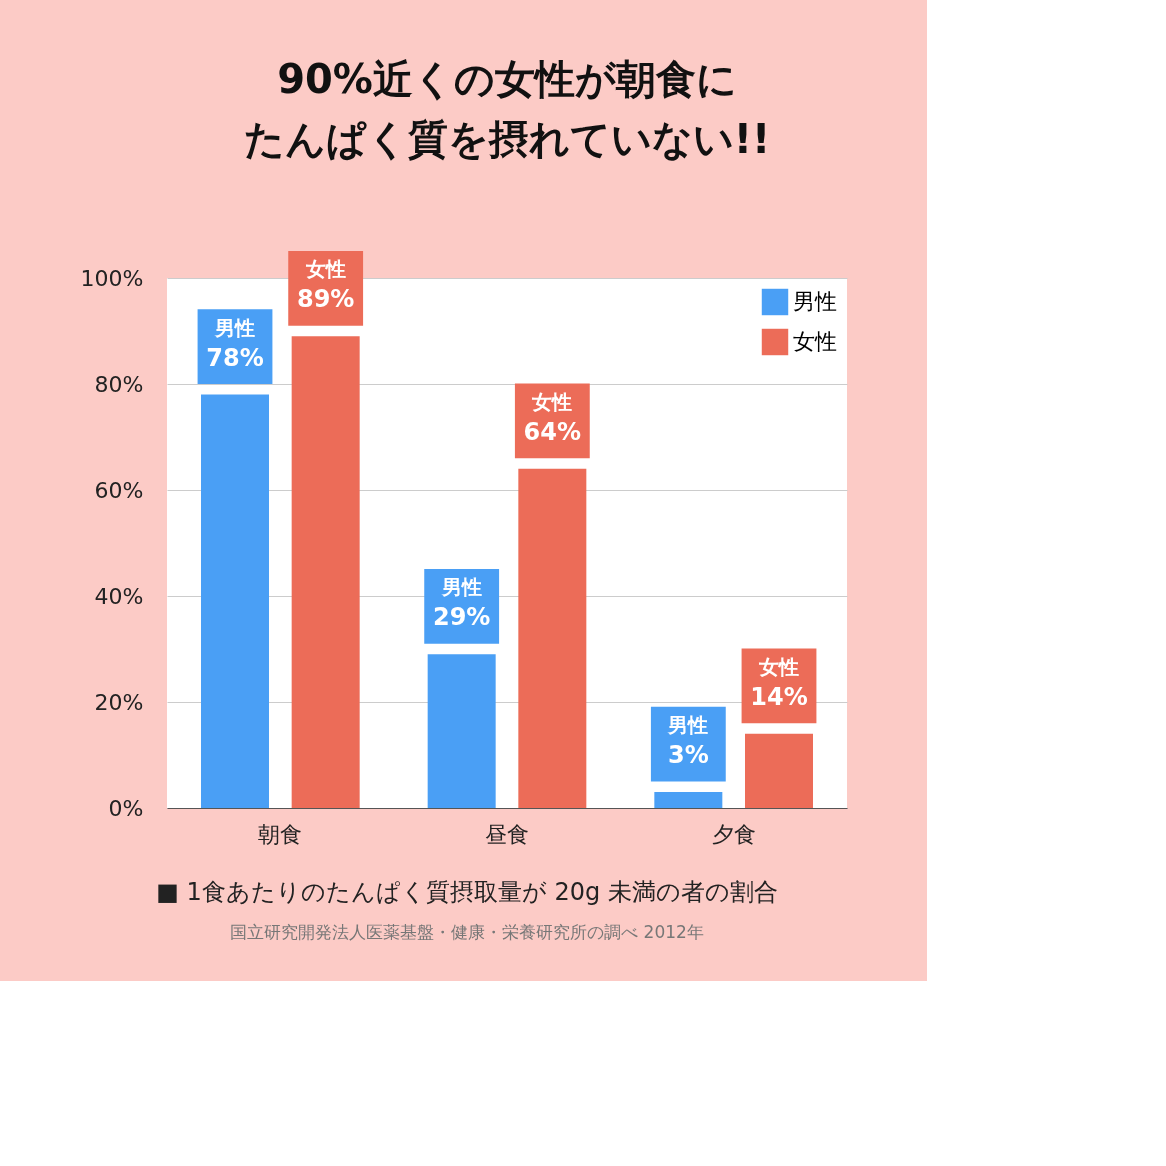  What do you see at coordinates (119, 490) in the screenshot?
I see `y-tick-label: 60%` at bounding box center [119, 490].